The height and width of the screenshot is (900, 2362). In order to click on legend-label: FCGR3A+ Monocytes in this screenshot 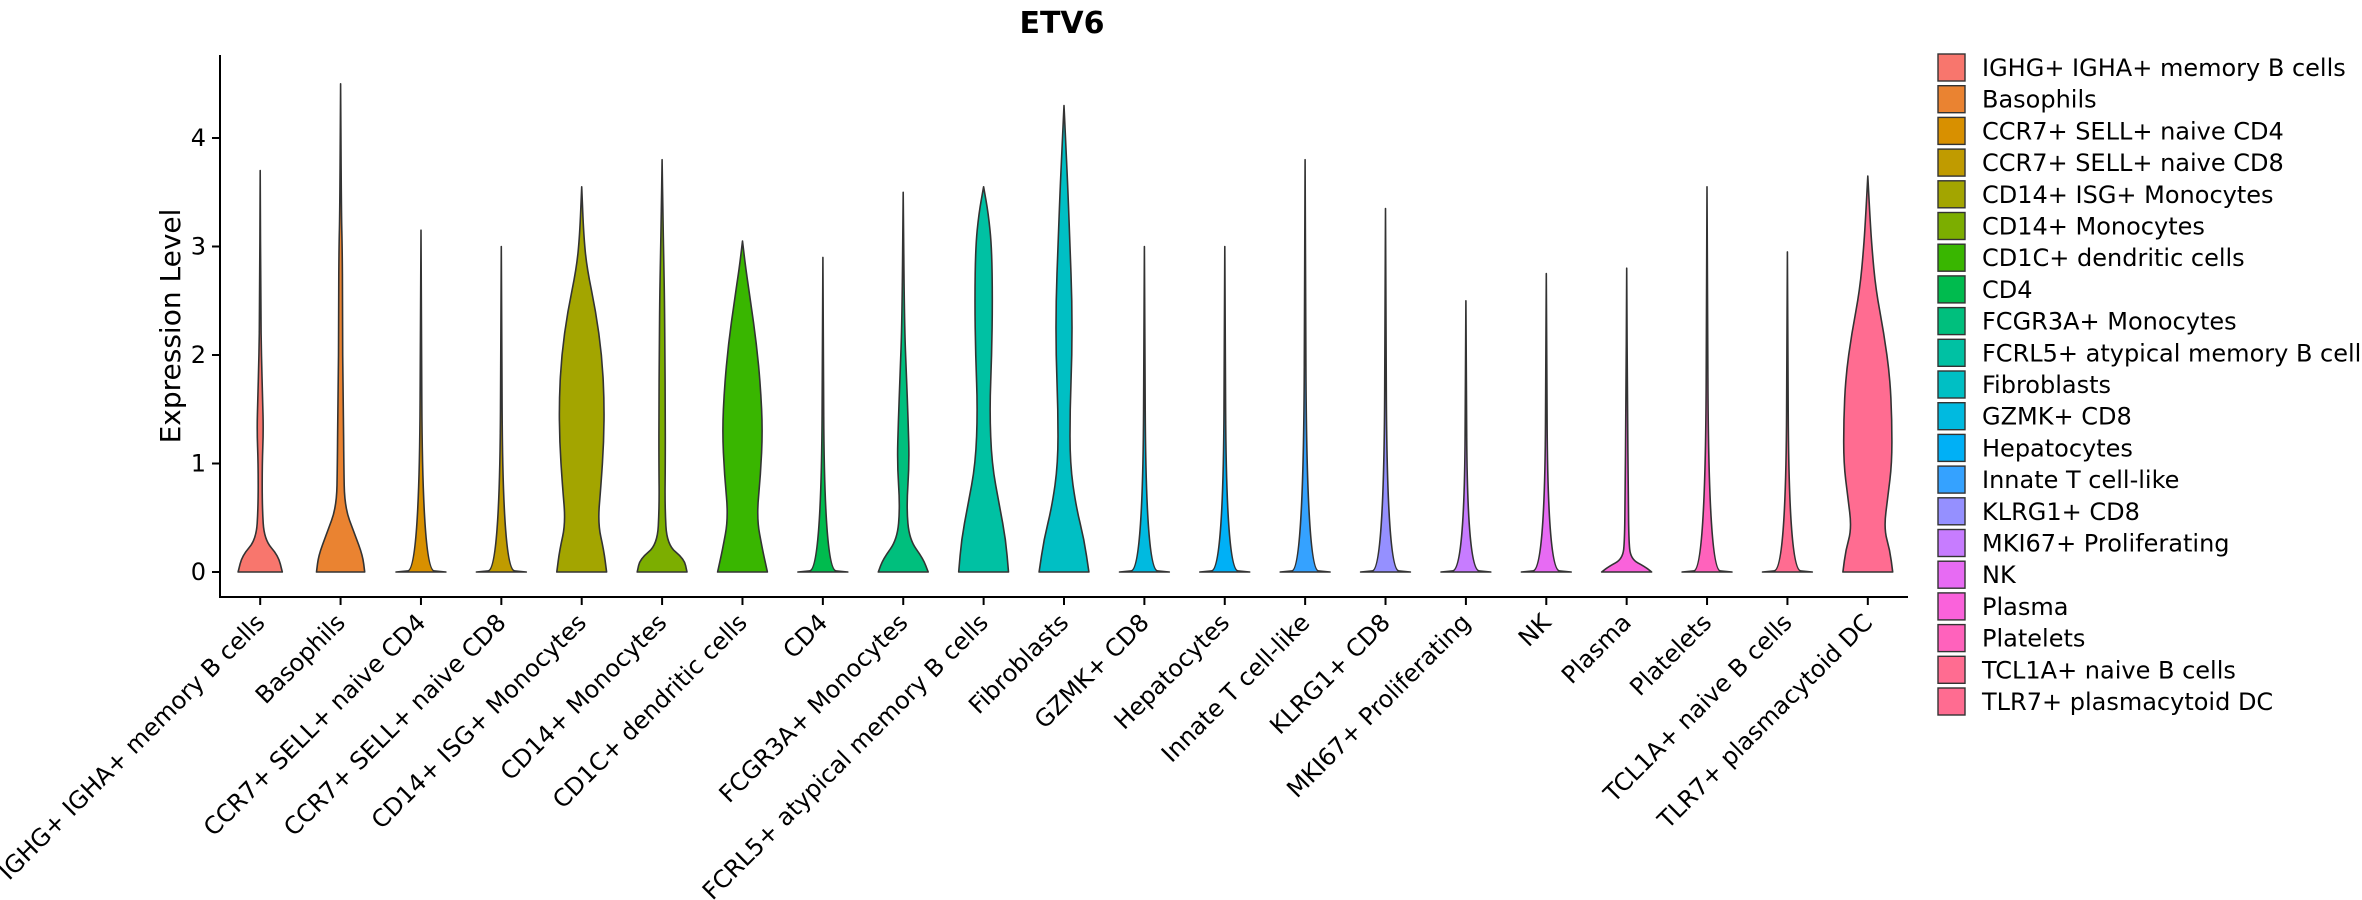, I will do `click(2109, 322)`.